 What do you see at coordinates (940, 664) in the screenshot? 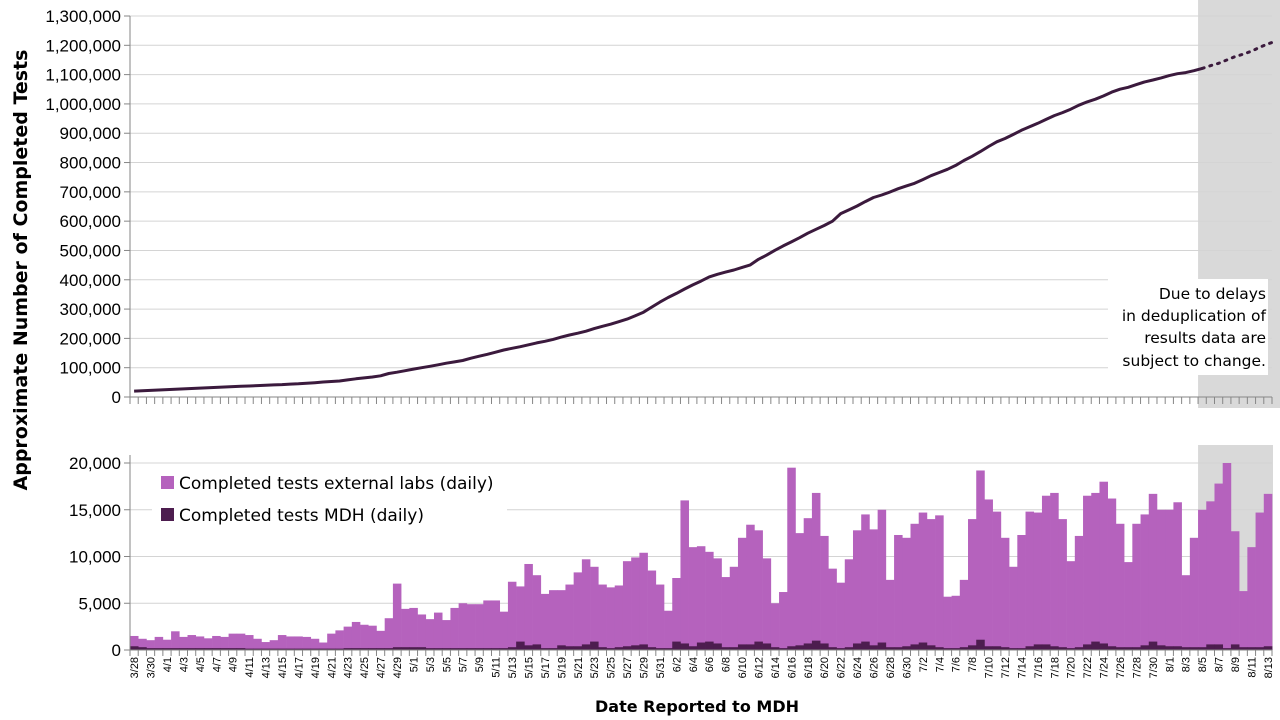
I see `x-tick-label: 7/4` at bounding box center [940, 664].